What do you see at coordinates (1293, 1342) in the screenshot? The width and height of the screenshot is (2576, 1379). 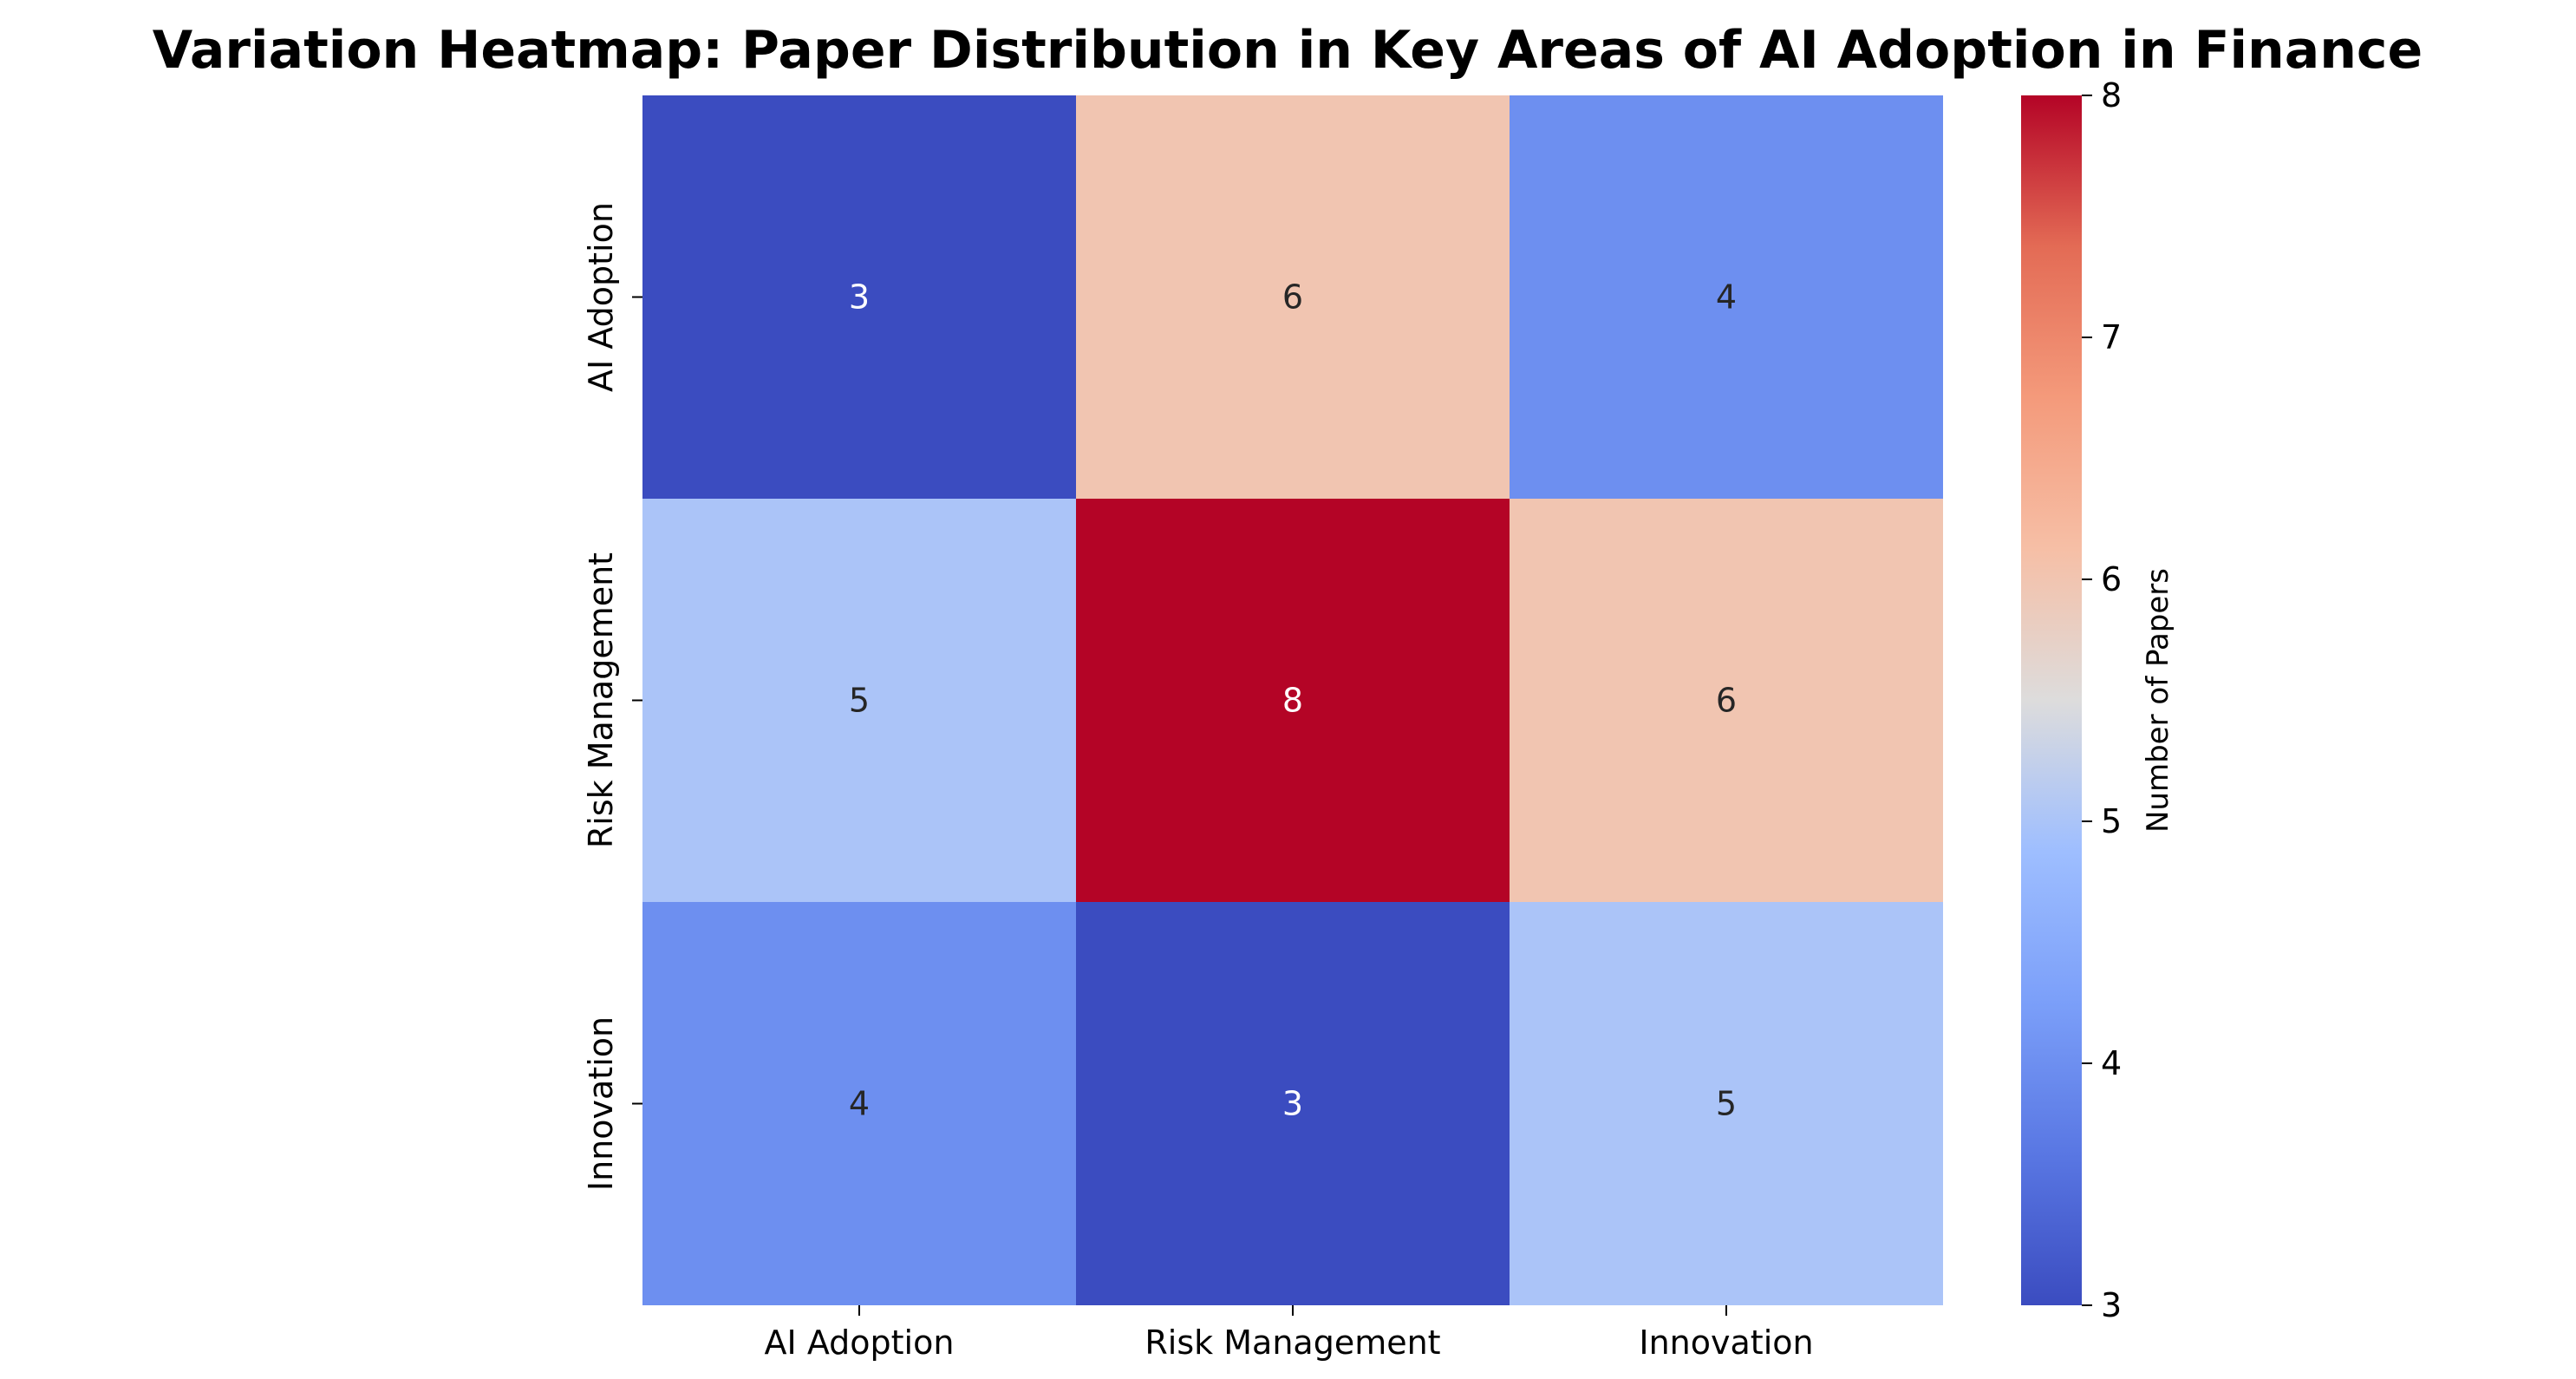 I see `x-tick-label: Risk Management` at bounding box center [1293, 1342].